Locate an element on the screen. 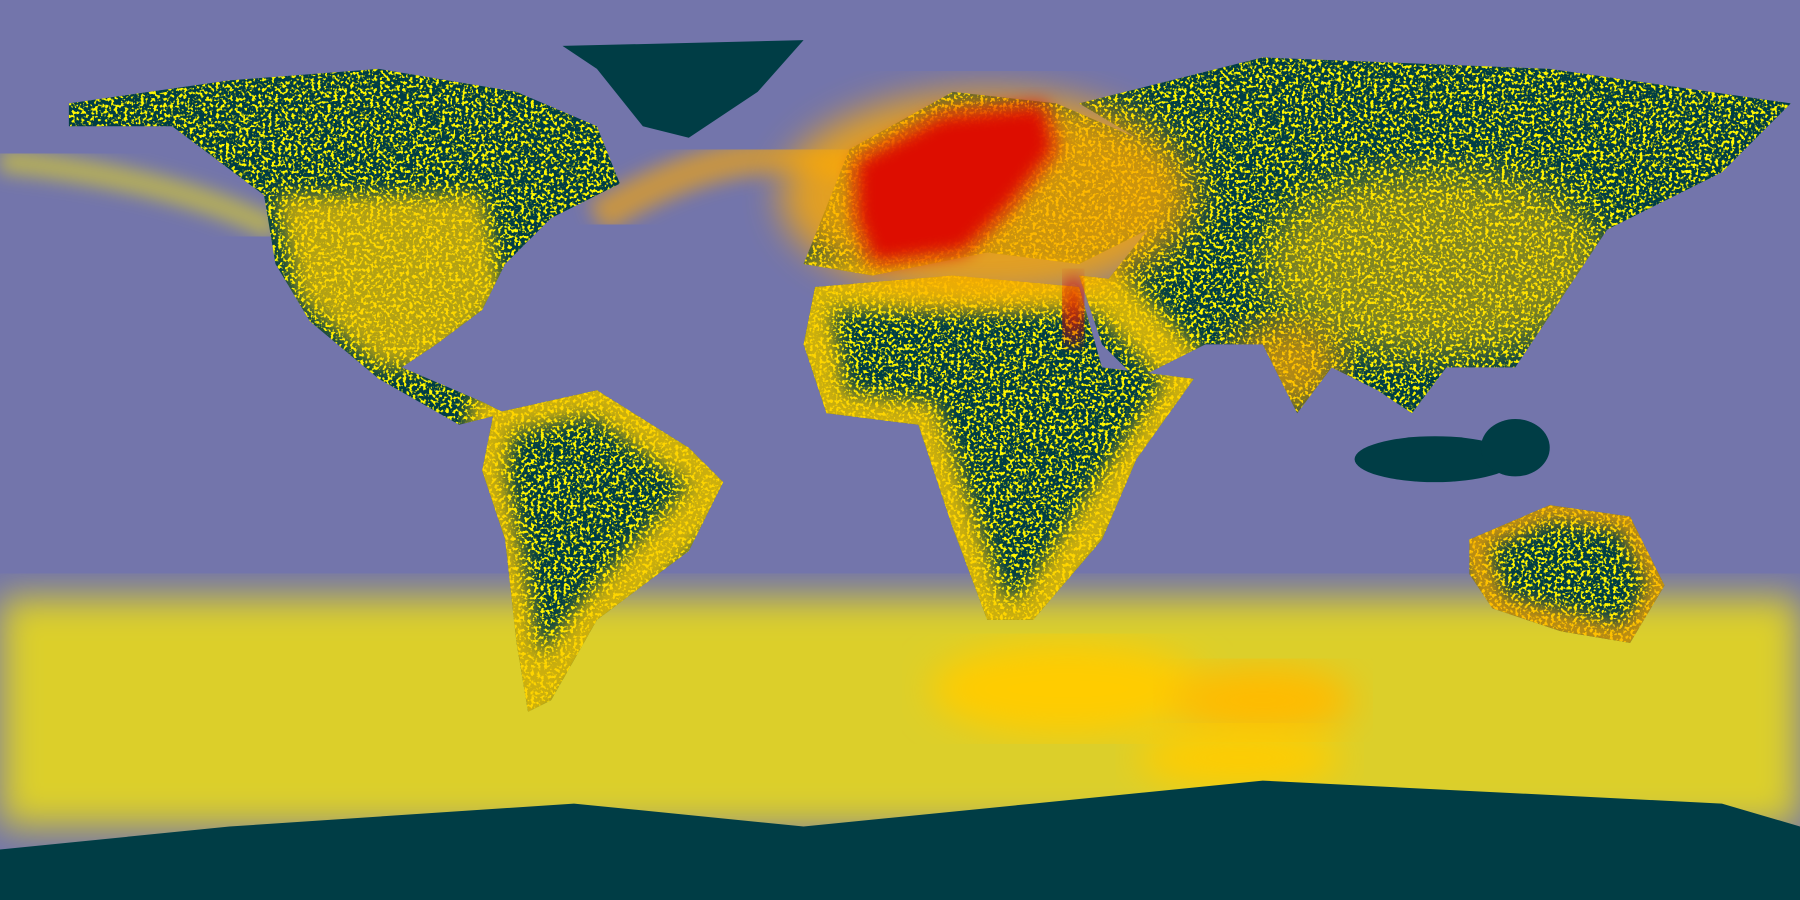 This screenshot has width=1800, height=900. antarctica is located at coordinates (900, 840).